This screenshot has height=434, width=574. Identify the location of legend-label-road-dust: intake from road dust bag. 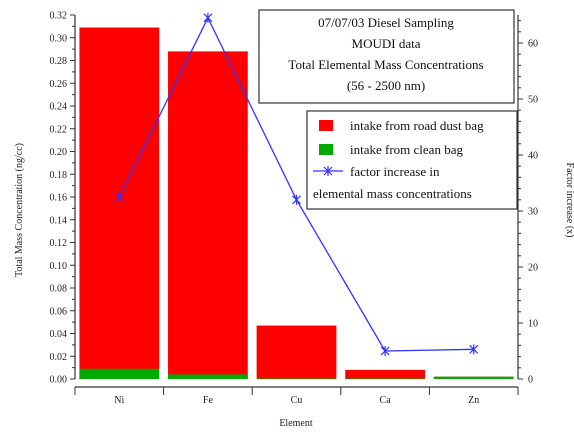
(417, 125).